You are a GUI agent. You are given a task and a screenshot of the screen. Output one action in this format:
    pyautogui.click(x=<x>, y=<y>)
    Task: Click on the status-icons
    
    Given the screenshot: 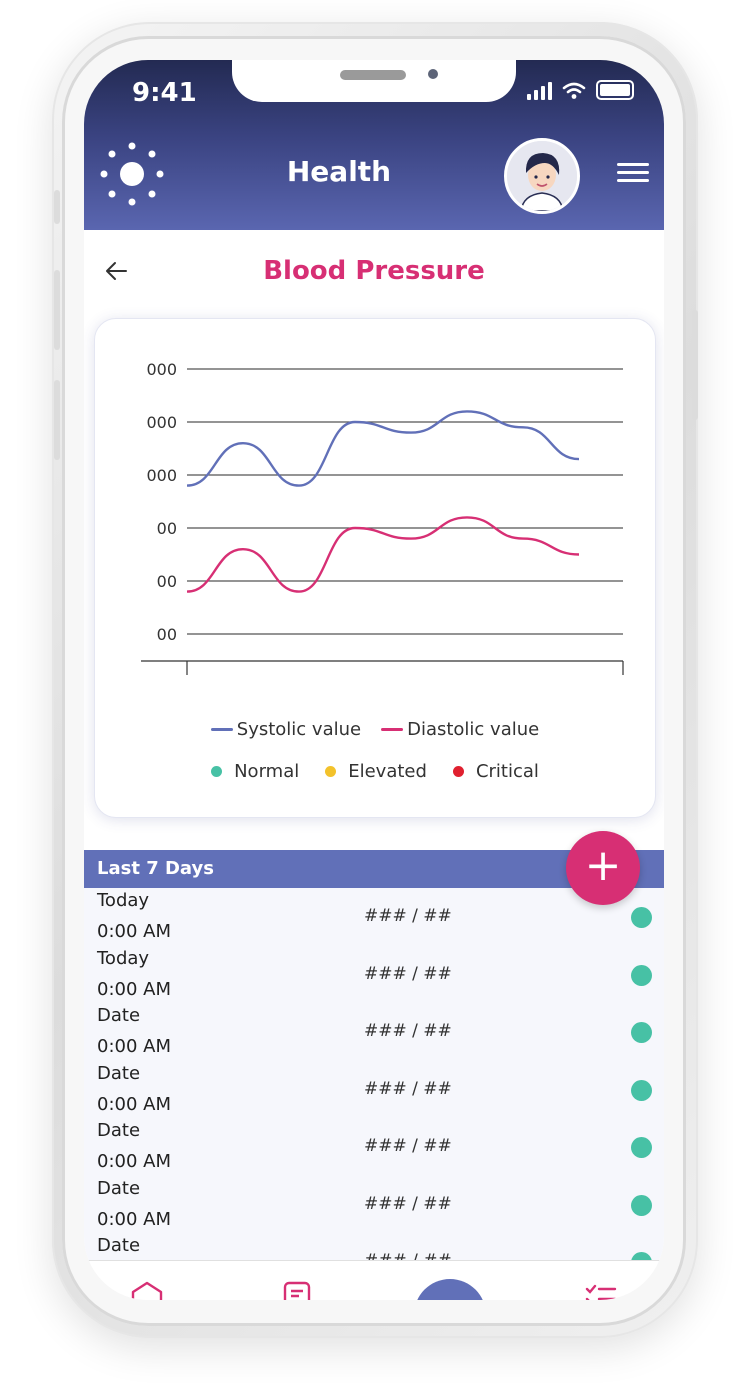 What is the action you would take?
    pyautogui.click(x=580, y=90)
    